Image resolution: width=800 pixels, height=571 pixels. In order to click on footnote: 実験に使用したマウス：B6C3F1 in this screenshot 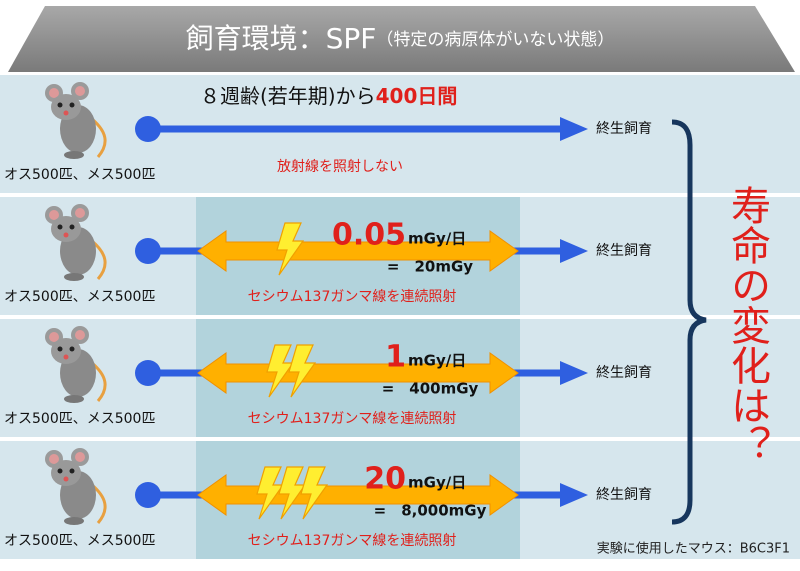, I will do `click(693, 549)`.